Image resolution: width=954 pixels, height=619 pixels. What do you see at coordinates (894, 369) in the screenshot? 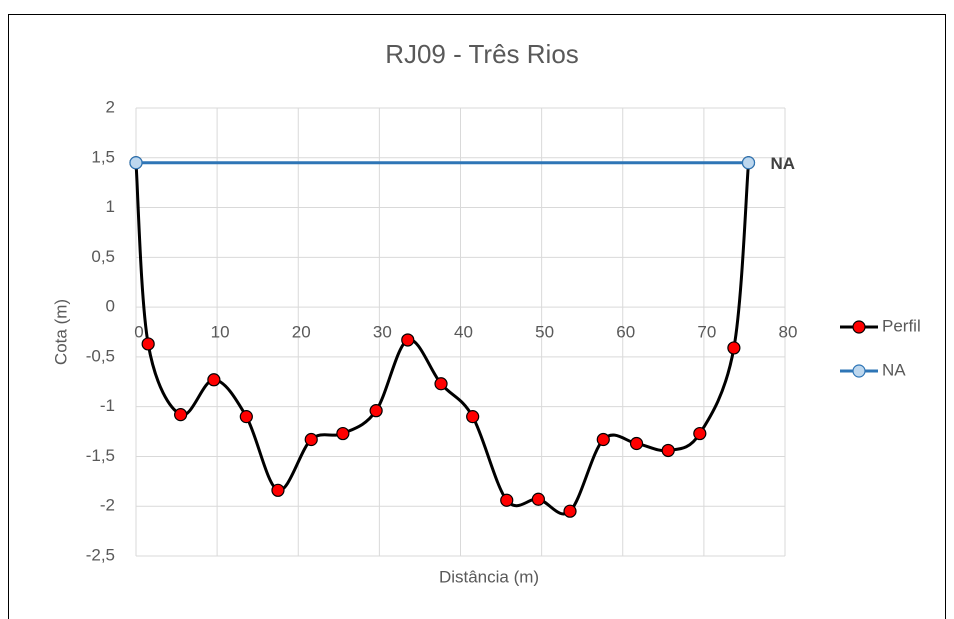
I see `legend-label: NA` at bounding box center [894, 369].